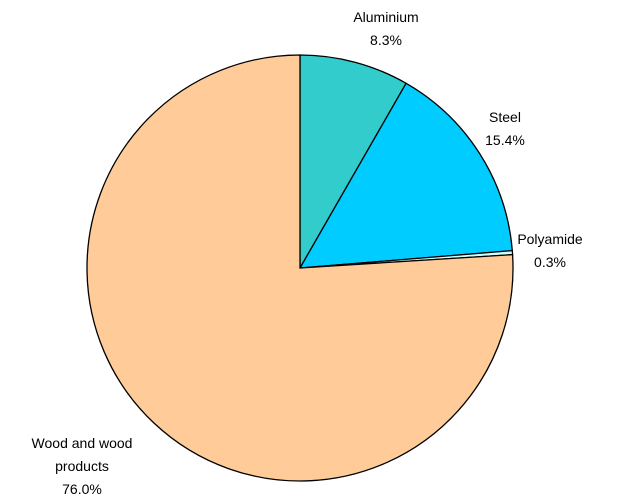 The height and width of the screenshot is (501, 622). Describe the element at coordinates (82, 489) in the screenshot. I see `value-label: 76.0%` at that location.